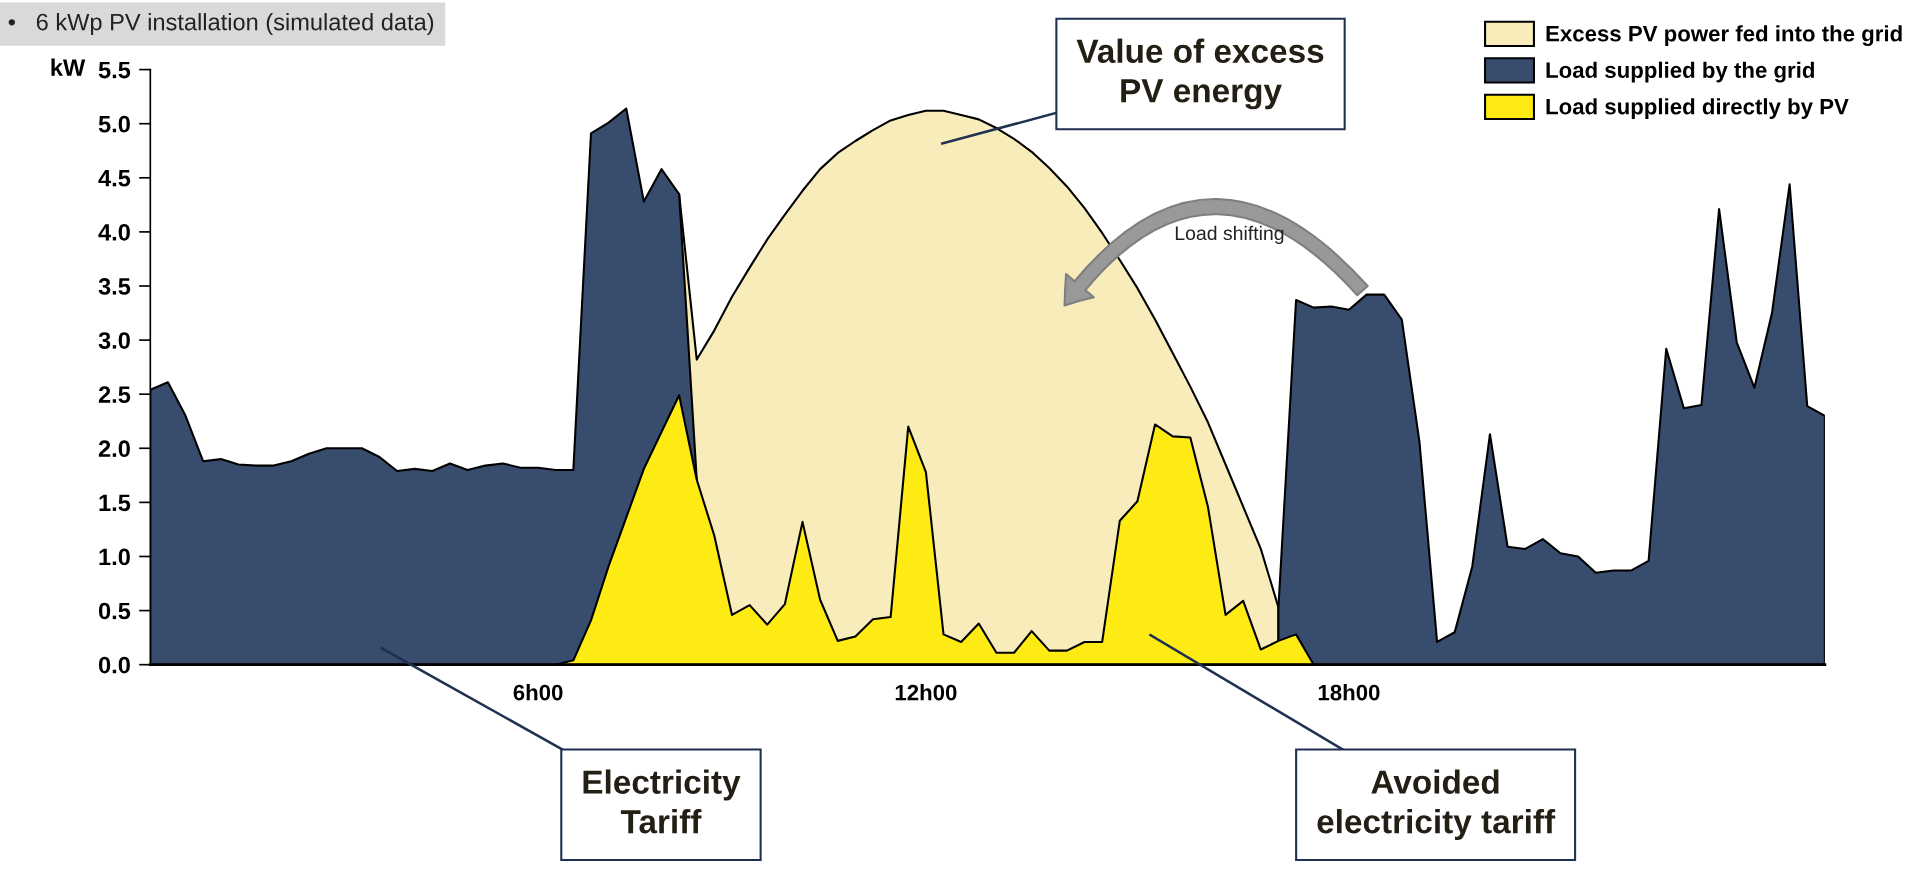  Describe the element at coordinates (114, 124) in the screenshot. I see `y-tick-label: 5.0` at that location.